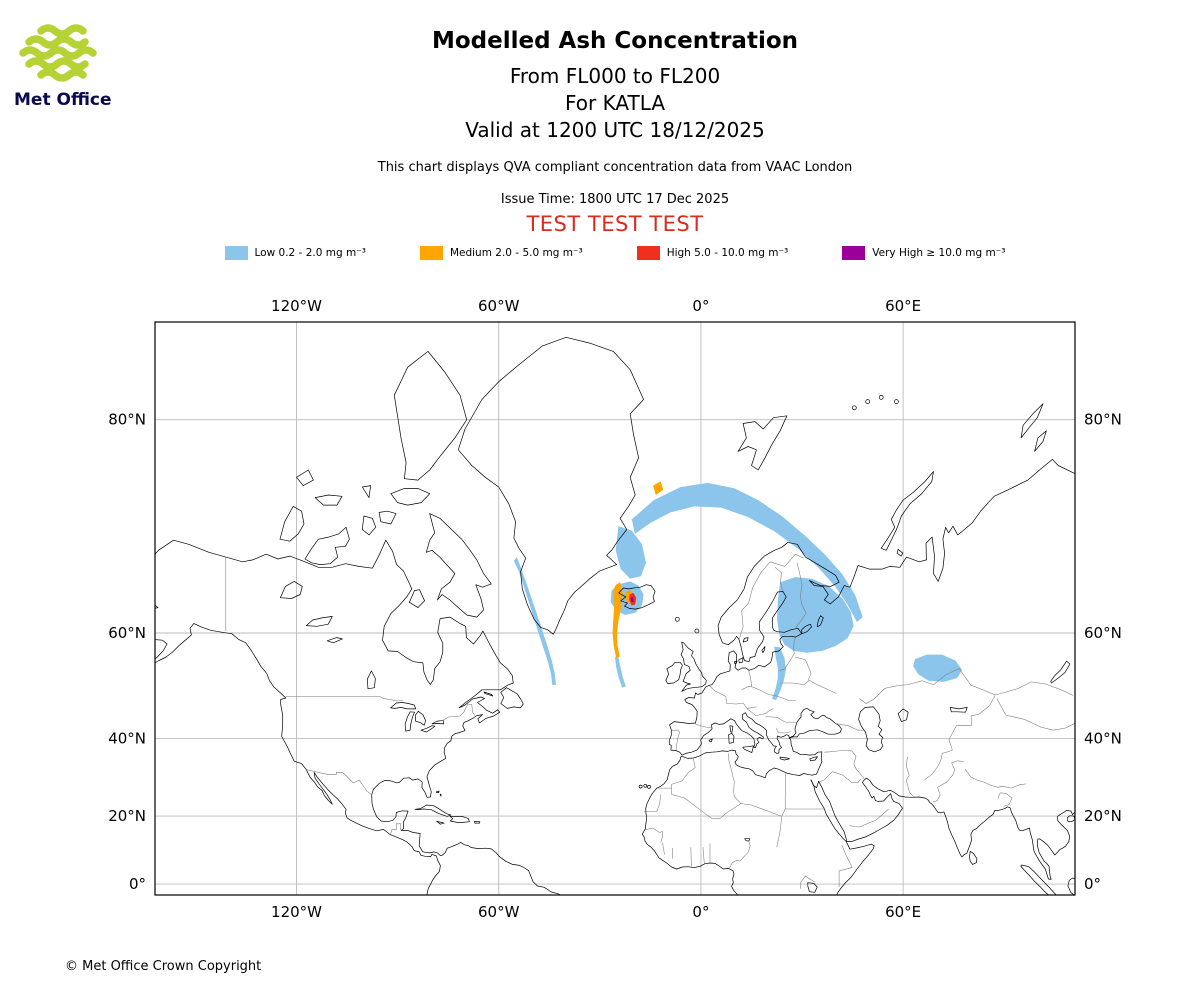 The image size is (1200, 1000). I want to click on x-tick-label-bottom: 60°W, so click(499, 912).